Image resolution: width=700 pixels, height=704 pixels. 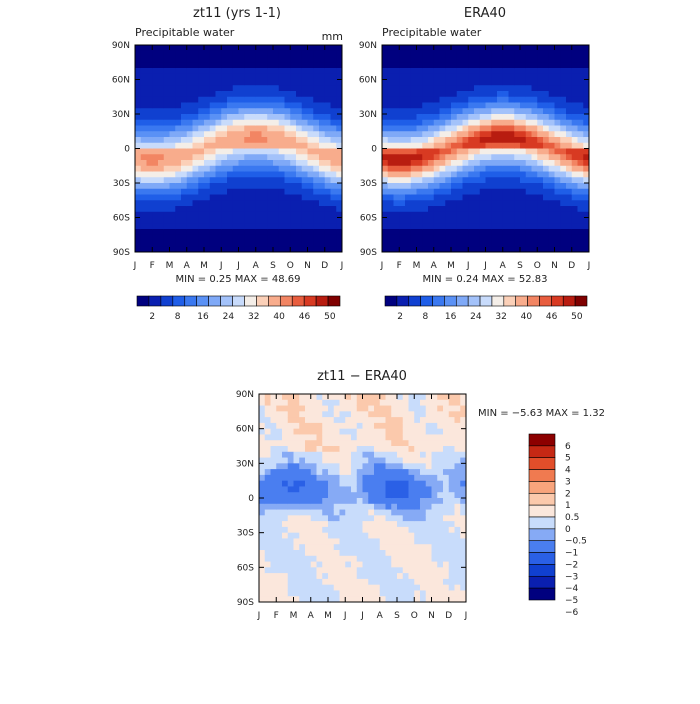 I want to click on x-tick-label: O, so click(x=290, y=266).